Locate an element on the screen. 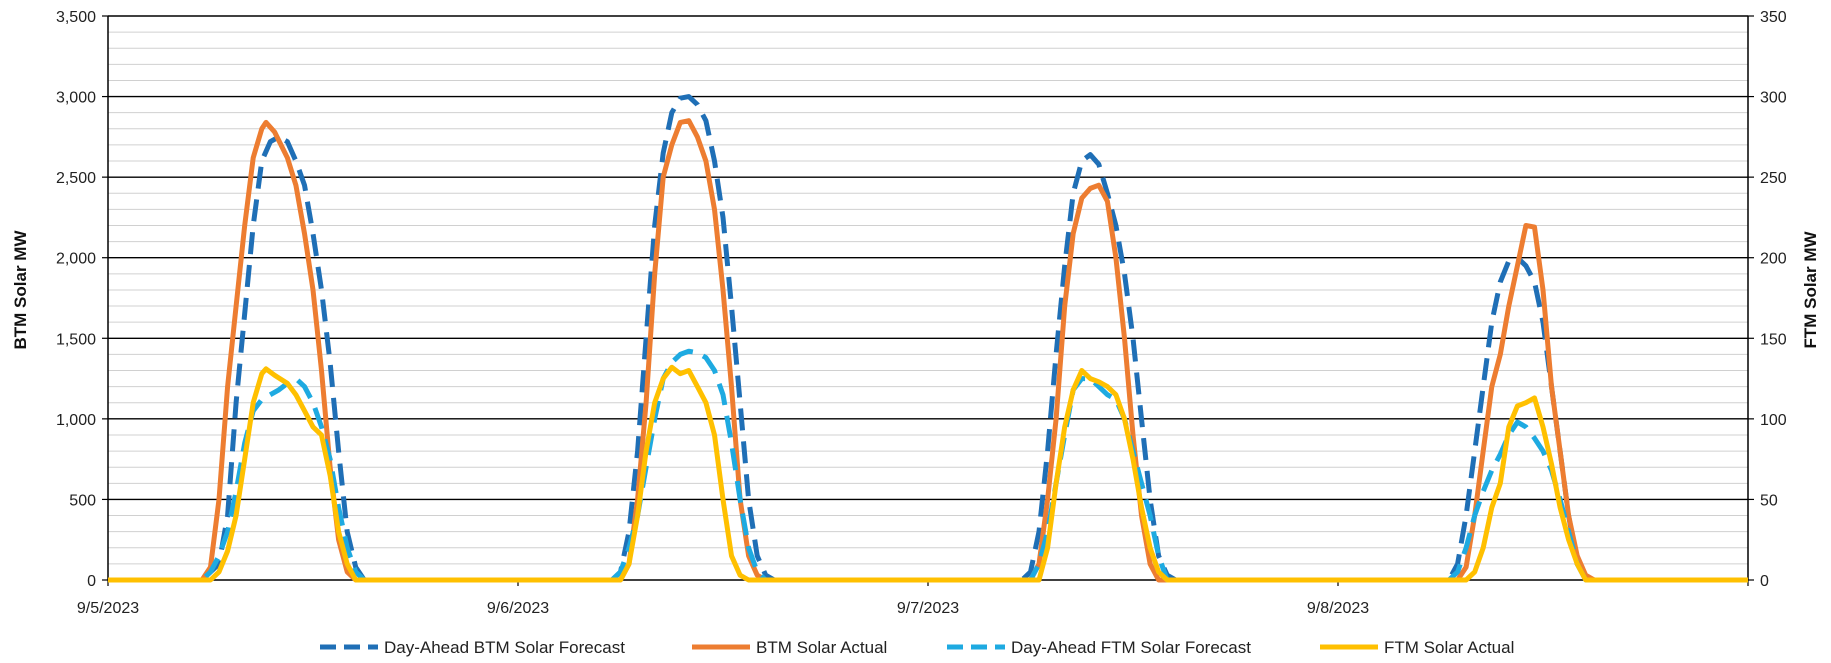 Image resolution: width=1831 pixels, height=663 pixels. left-tick-label: 1,000 is located at coordinates (76, 420).